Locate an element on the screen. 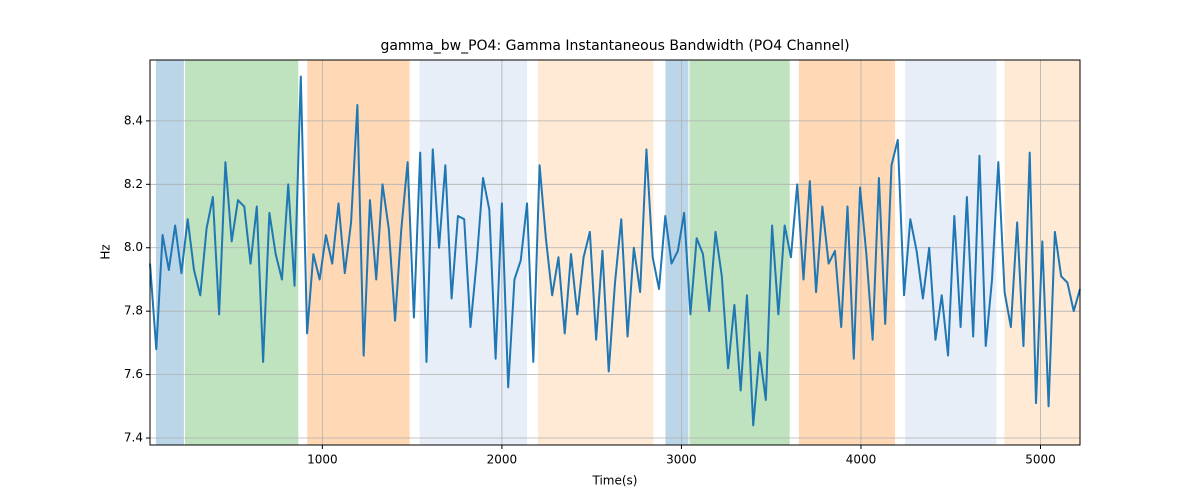 The image size is (1200, 500). x-tick-label: 5000 is located at coordinates (1040, 460).